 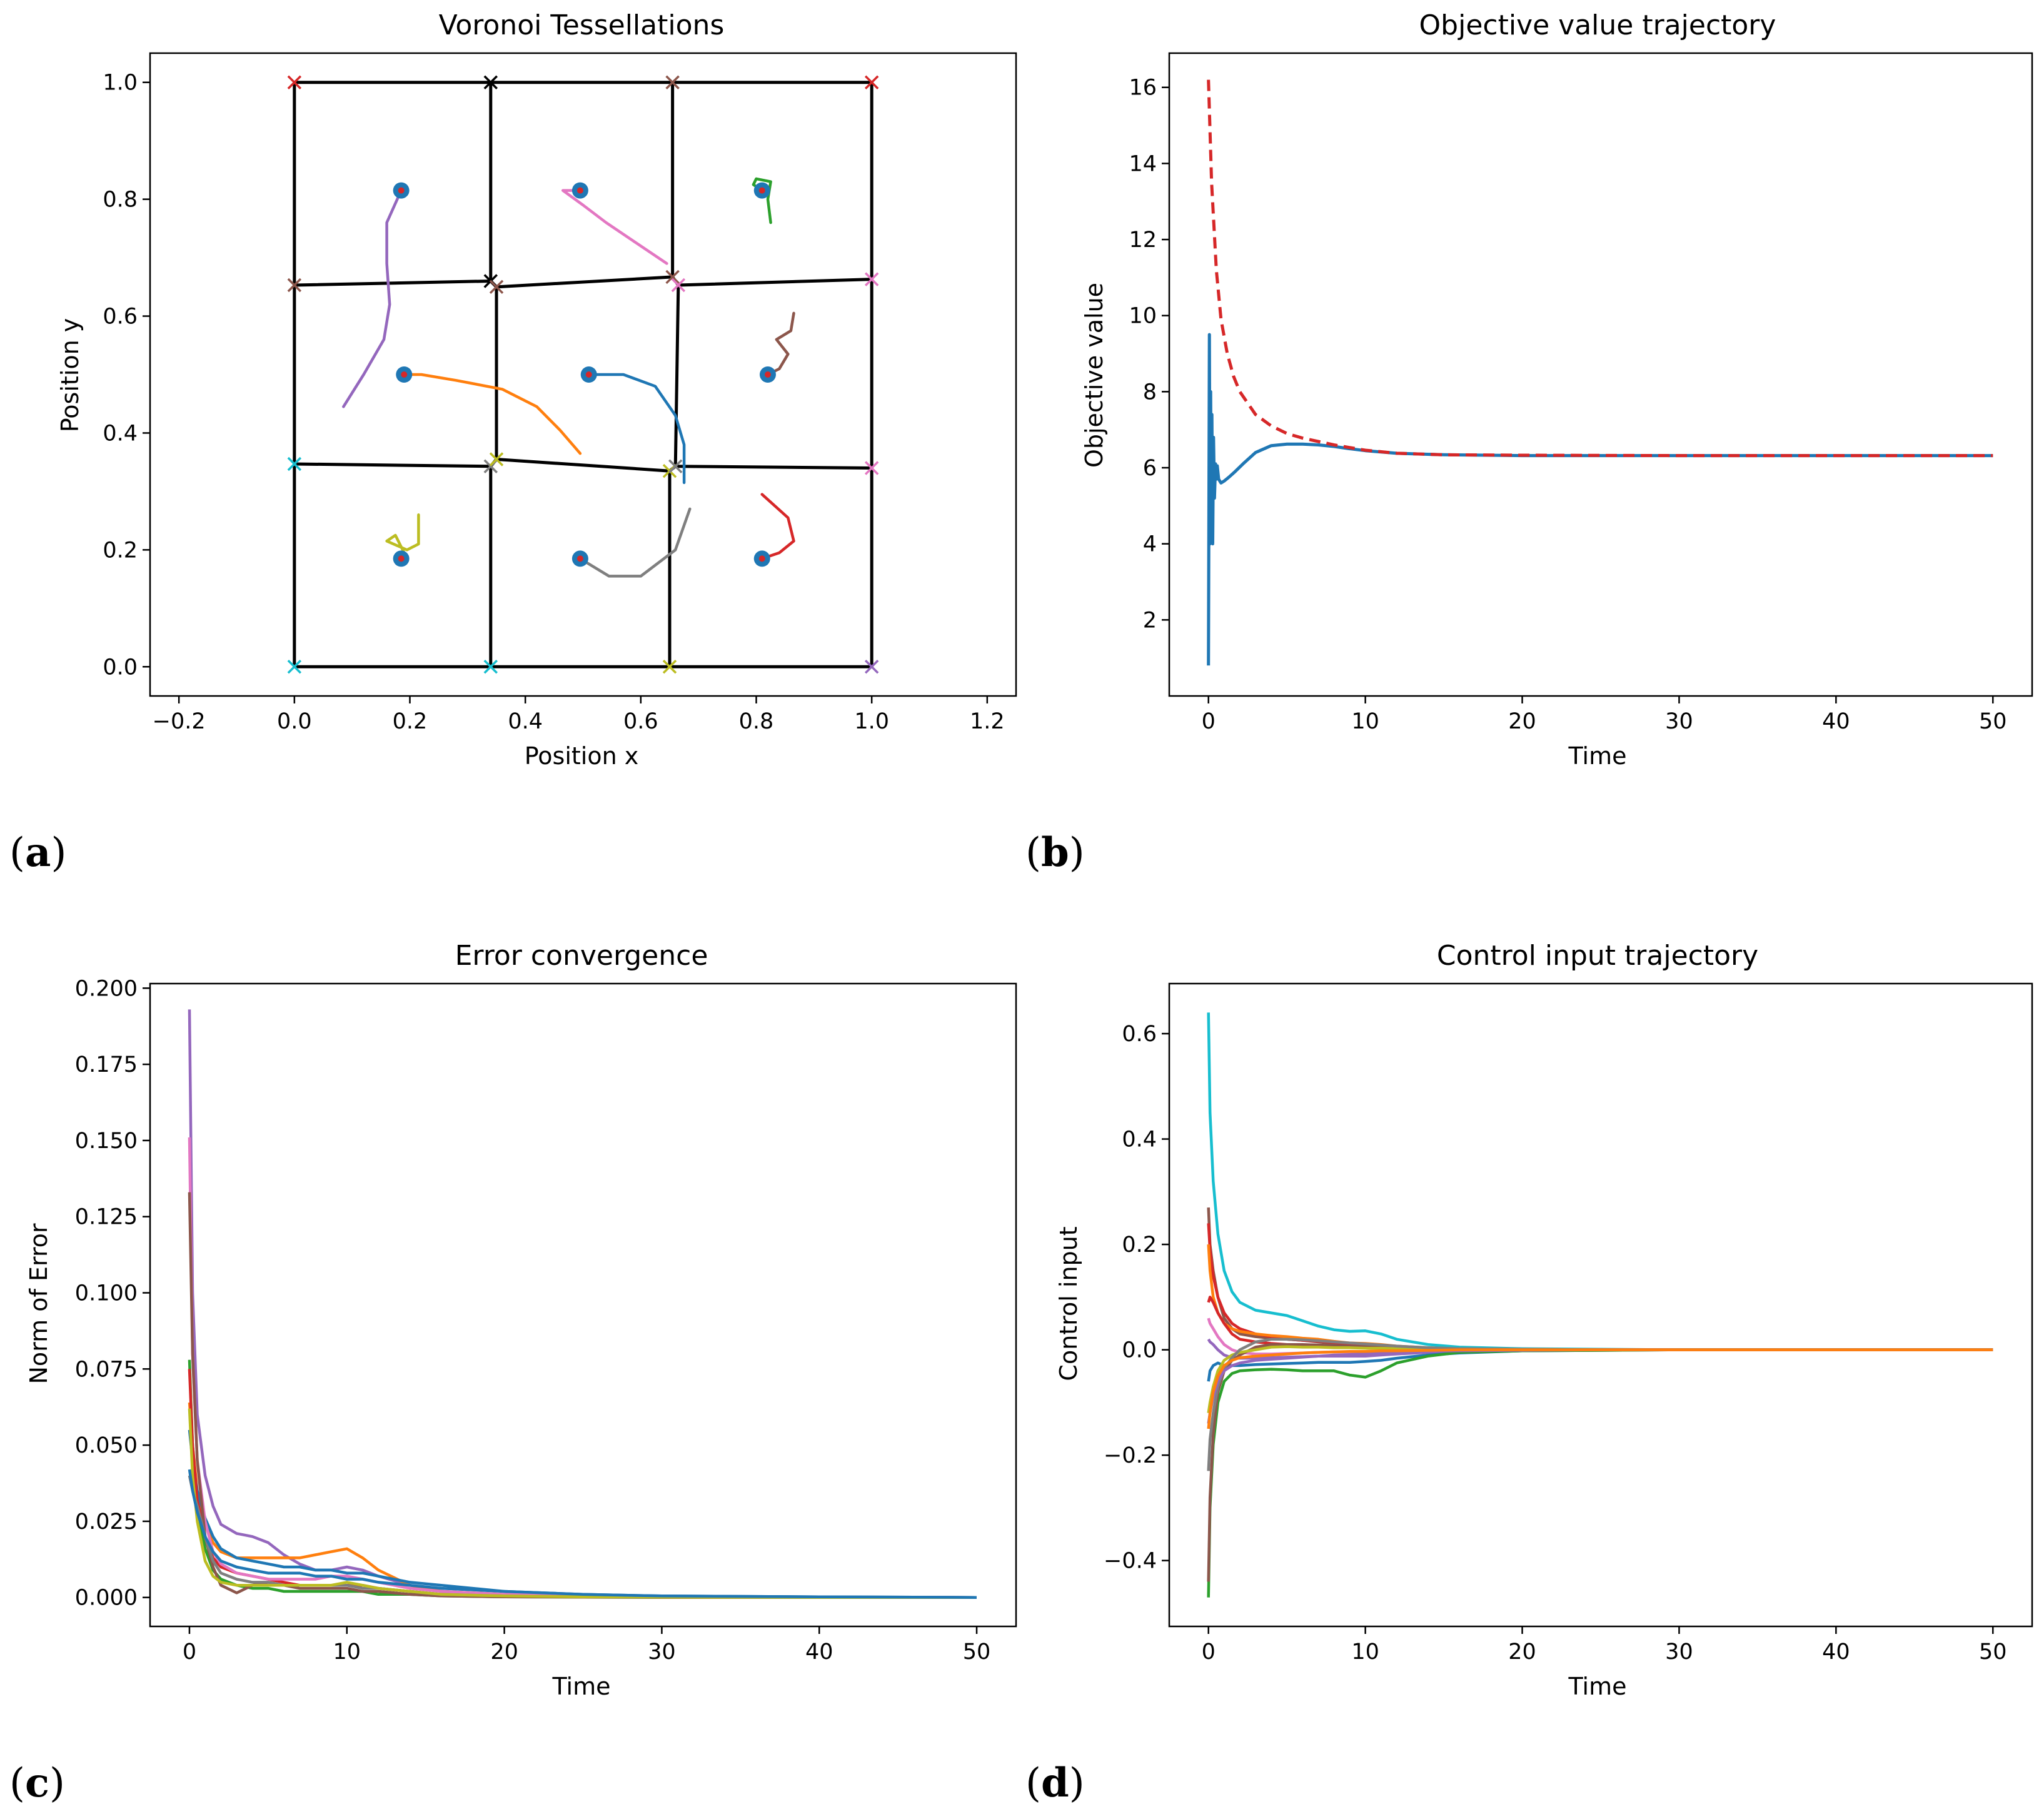 What do you see at coordinates (987, 721) in the screenshot?
I see `panel-a-xtick-label: 1.2` at bounding box center [987, 721].